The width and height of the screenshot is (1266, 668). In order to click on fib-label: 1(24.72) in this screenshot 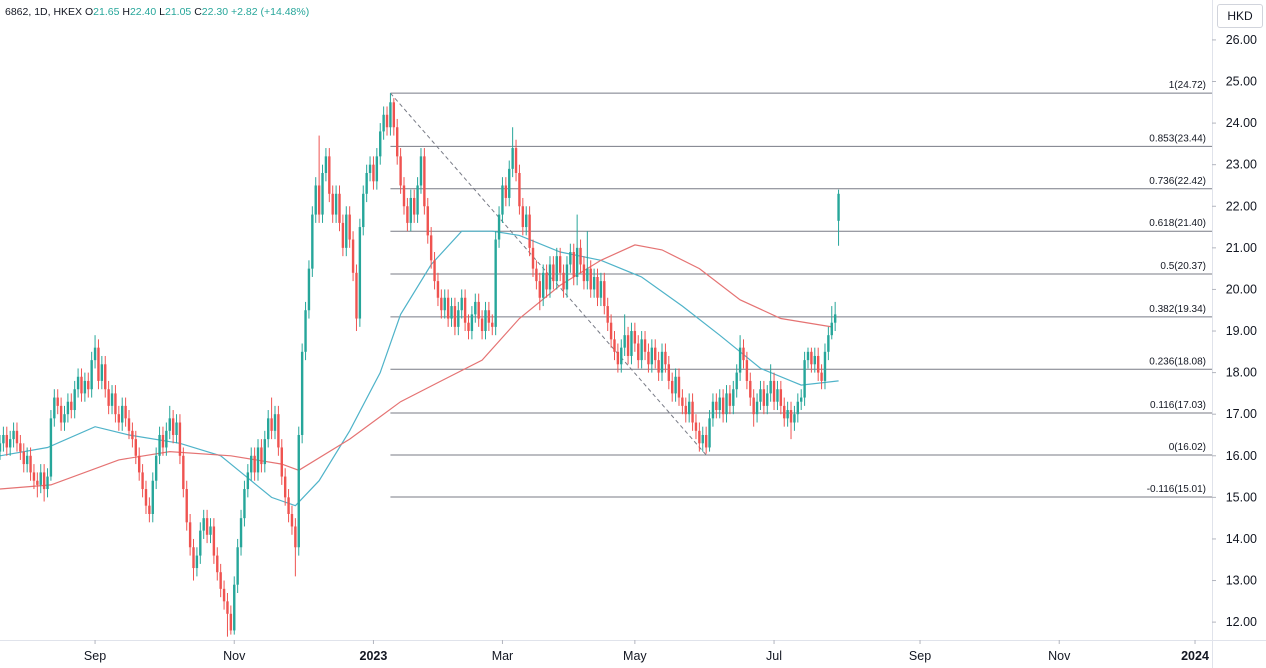, I will do `click(1187, 85)`.